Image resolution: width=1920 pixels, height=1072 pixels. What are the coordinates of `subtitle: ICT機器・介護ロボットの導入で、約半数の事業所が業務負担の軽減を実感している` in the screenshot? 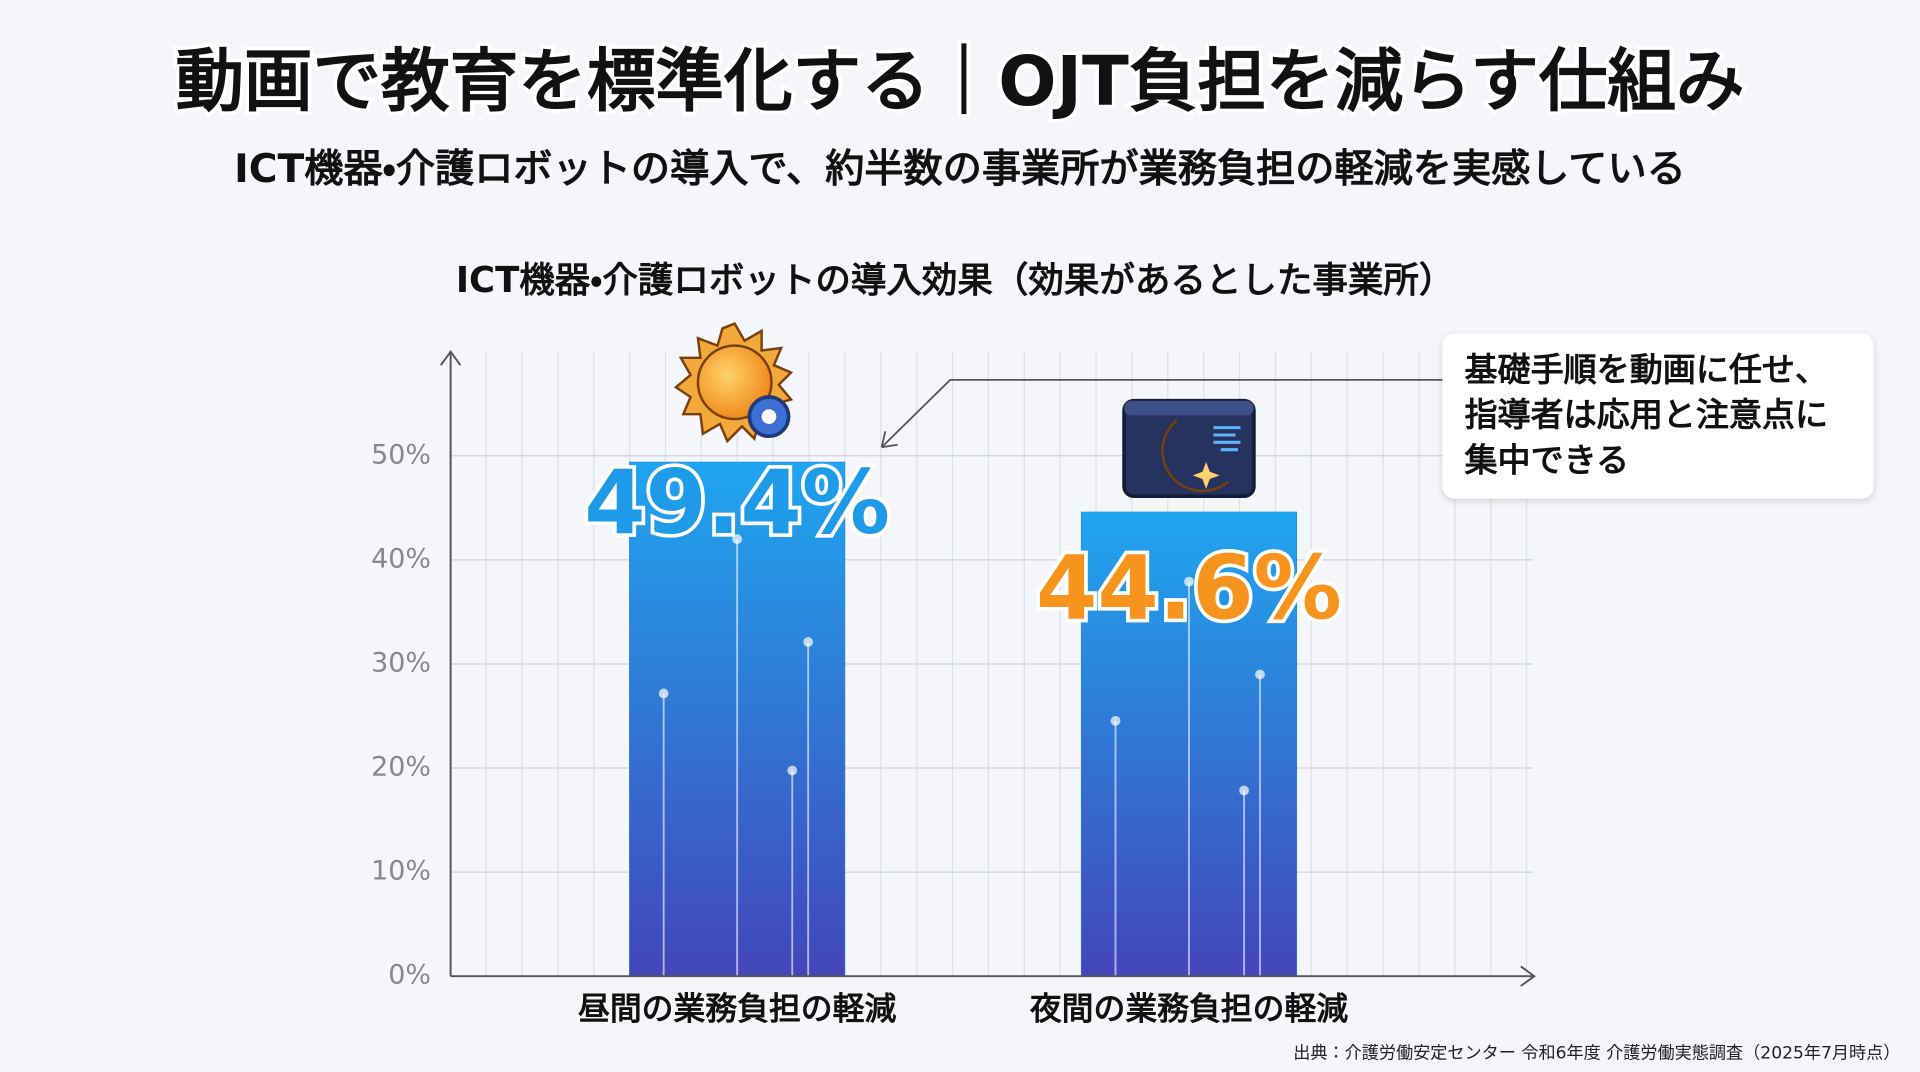 It's located at (960, 169).